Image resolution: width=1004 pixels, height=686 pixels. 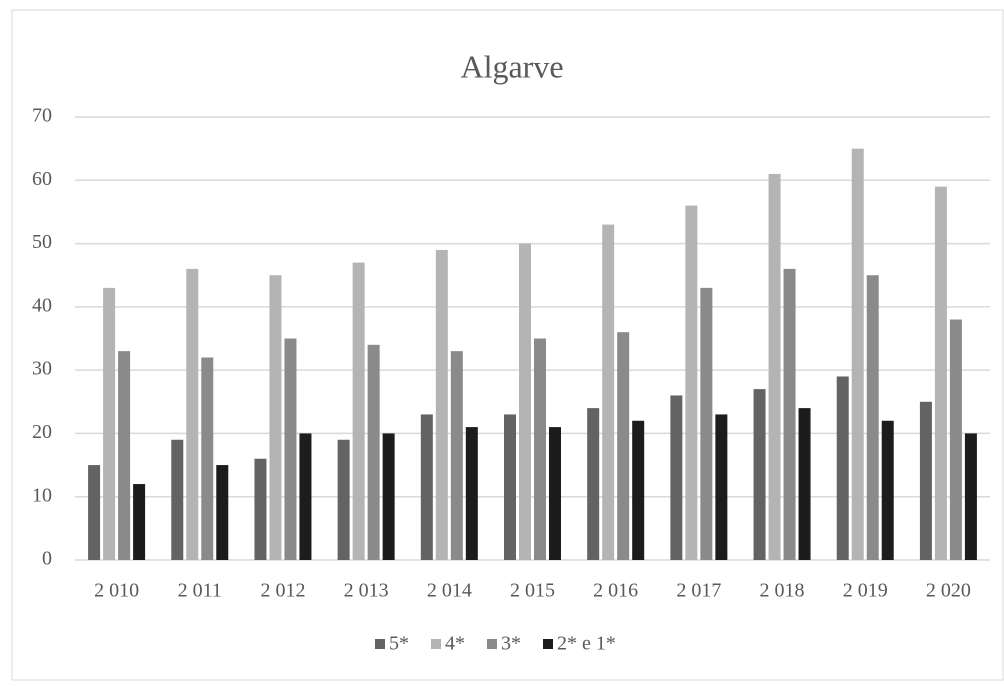 What do you see at coordinates (282, 591) in the screenshot?
I see `x-tick-label: 2 012` at bounding box center [282, 591].